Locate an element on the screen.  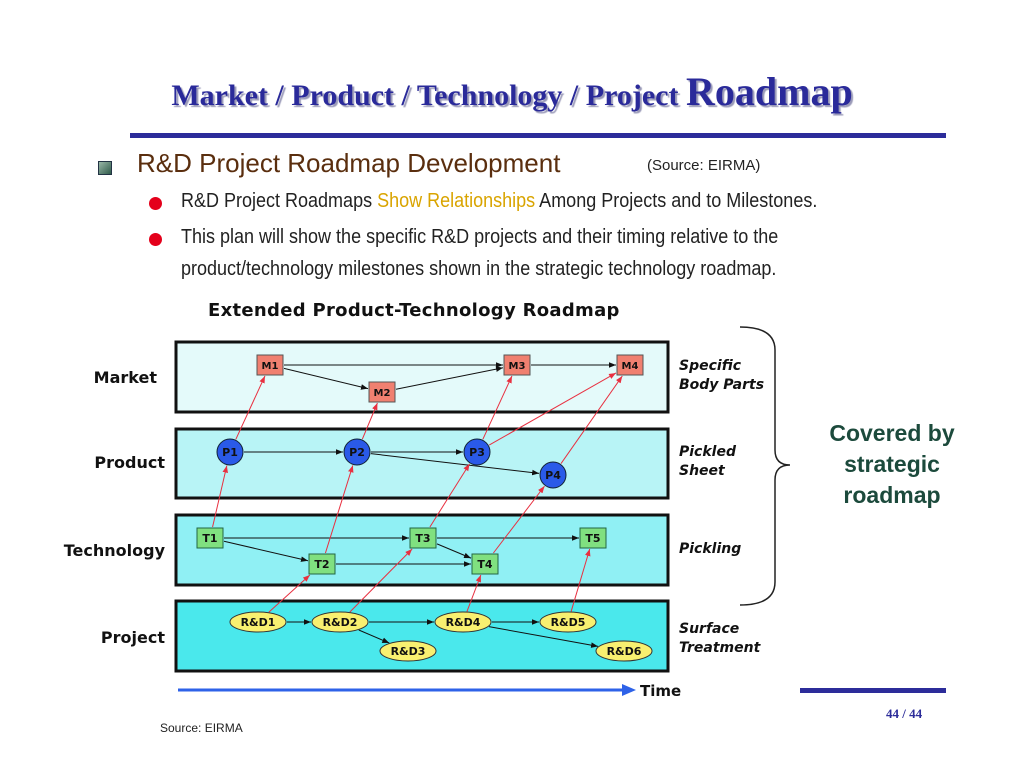
band-market is located at coordinates (422, 377).